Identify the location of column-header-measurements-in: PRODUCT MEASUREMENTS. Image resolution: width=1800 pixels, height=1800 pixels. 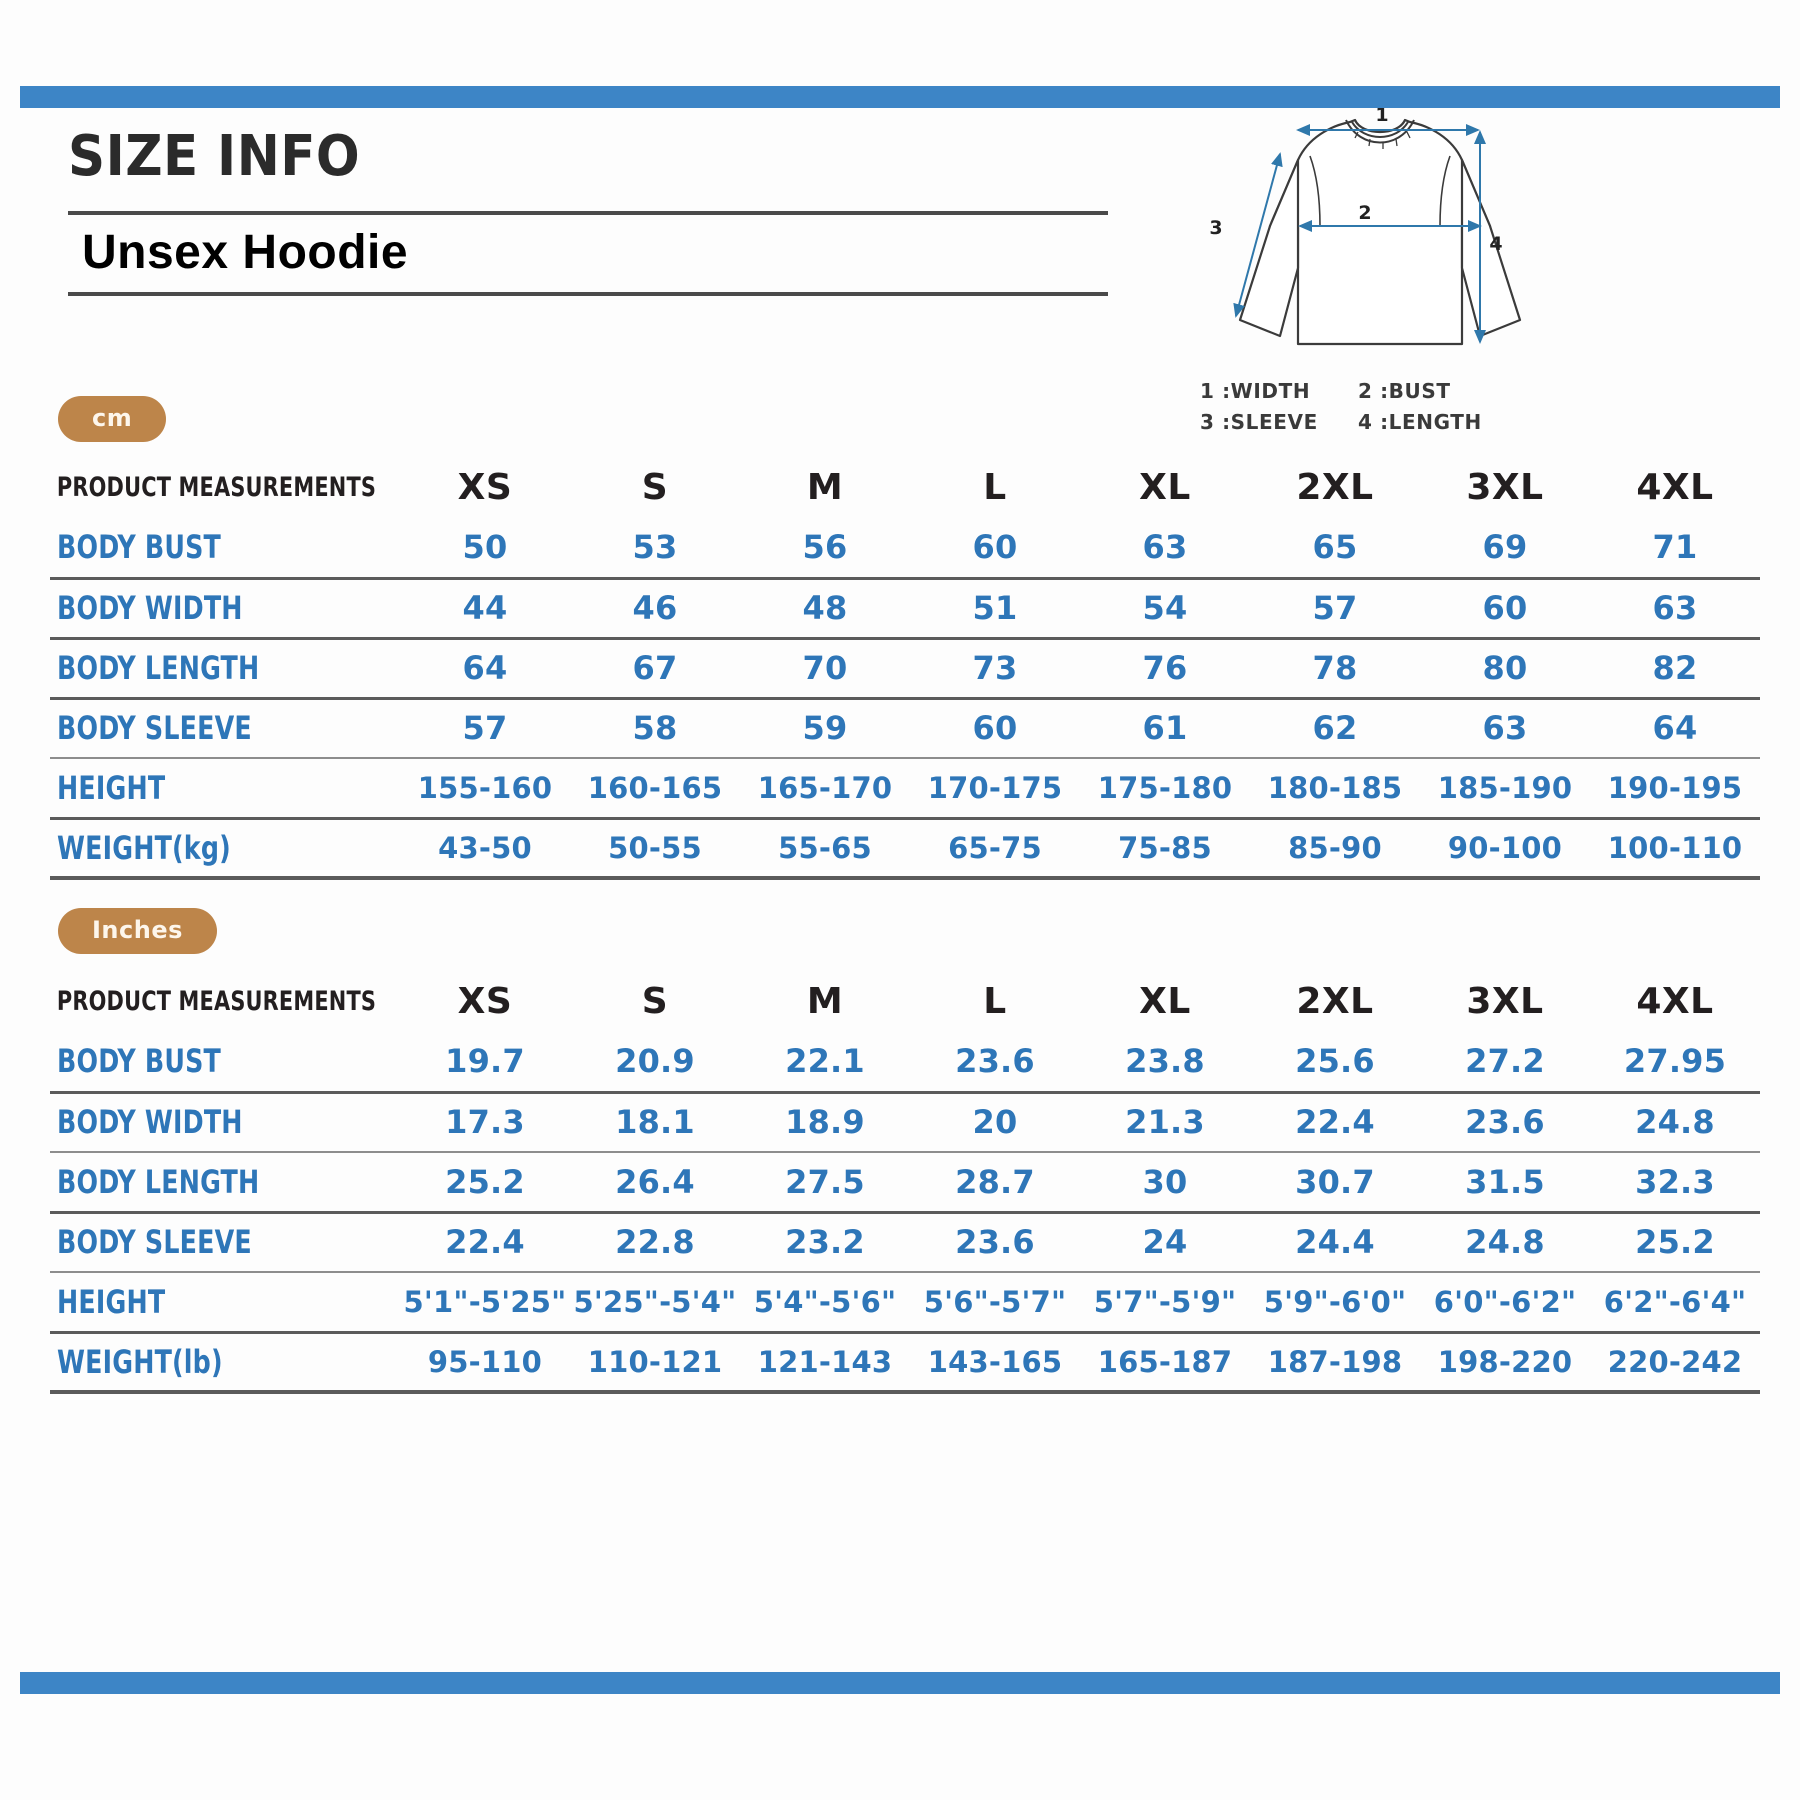
(216, 1001).